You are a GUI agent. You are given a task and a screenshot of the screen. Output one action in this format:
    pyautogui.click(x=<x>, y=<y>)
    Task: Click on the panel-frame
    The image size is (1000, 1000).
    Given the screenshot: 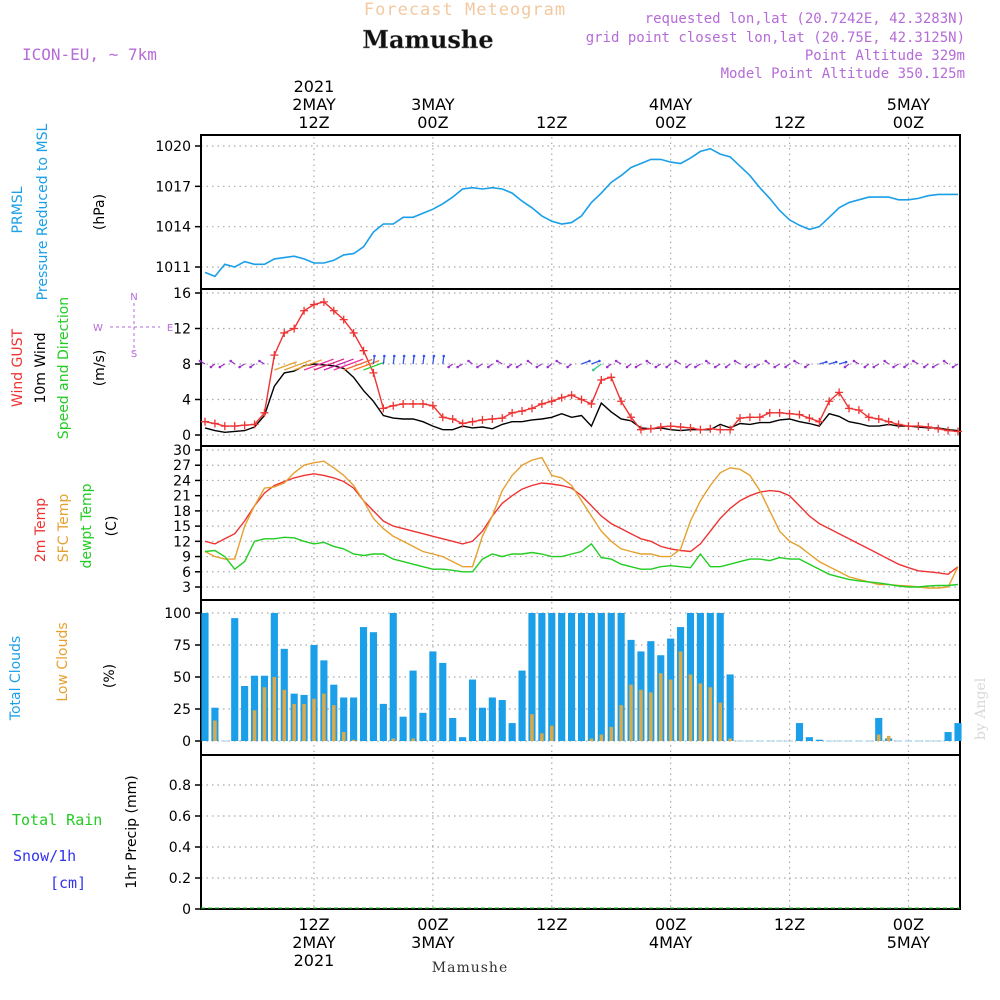 What is the action you would take?
    pyautogui.click(x=580, y=212)
    